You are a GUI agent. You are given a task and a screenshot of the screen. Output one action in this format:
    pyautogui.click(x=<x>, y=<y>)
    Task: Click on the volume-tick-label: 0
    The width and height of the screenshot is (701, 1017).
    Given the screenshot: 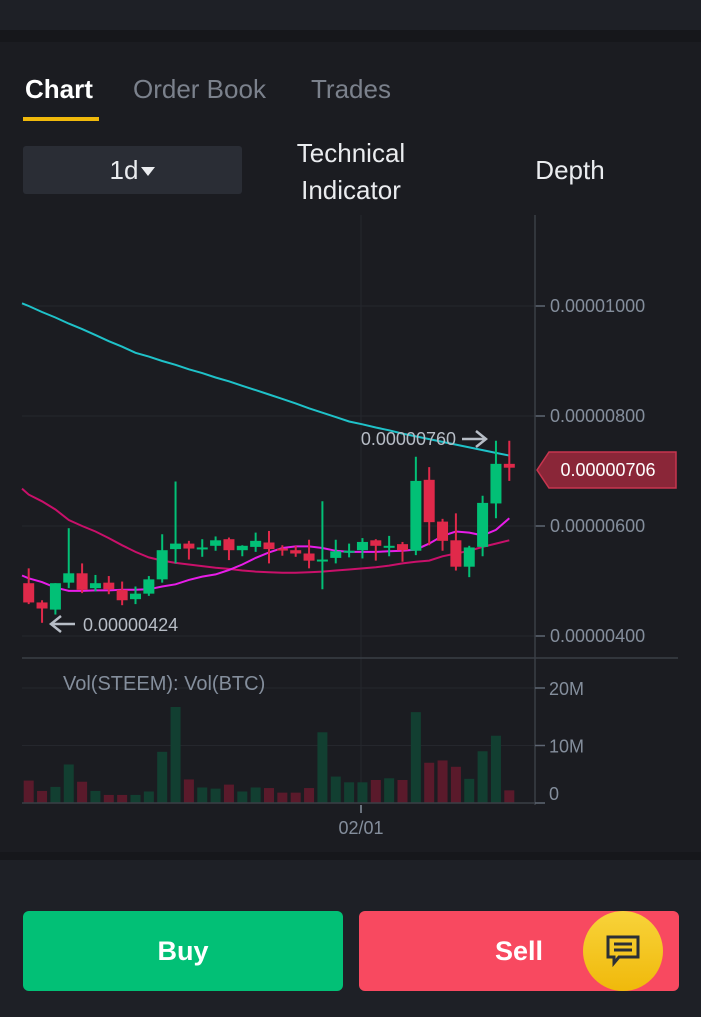 What is the action you would take?
    pyautogui.click(x=554, y=794)
    